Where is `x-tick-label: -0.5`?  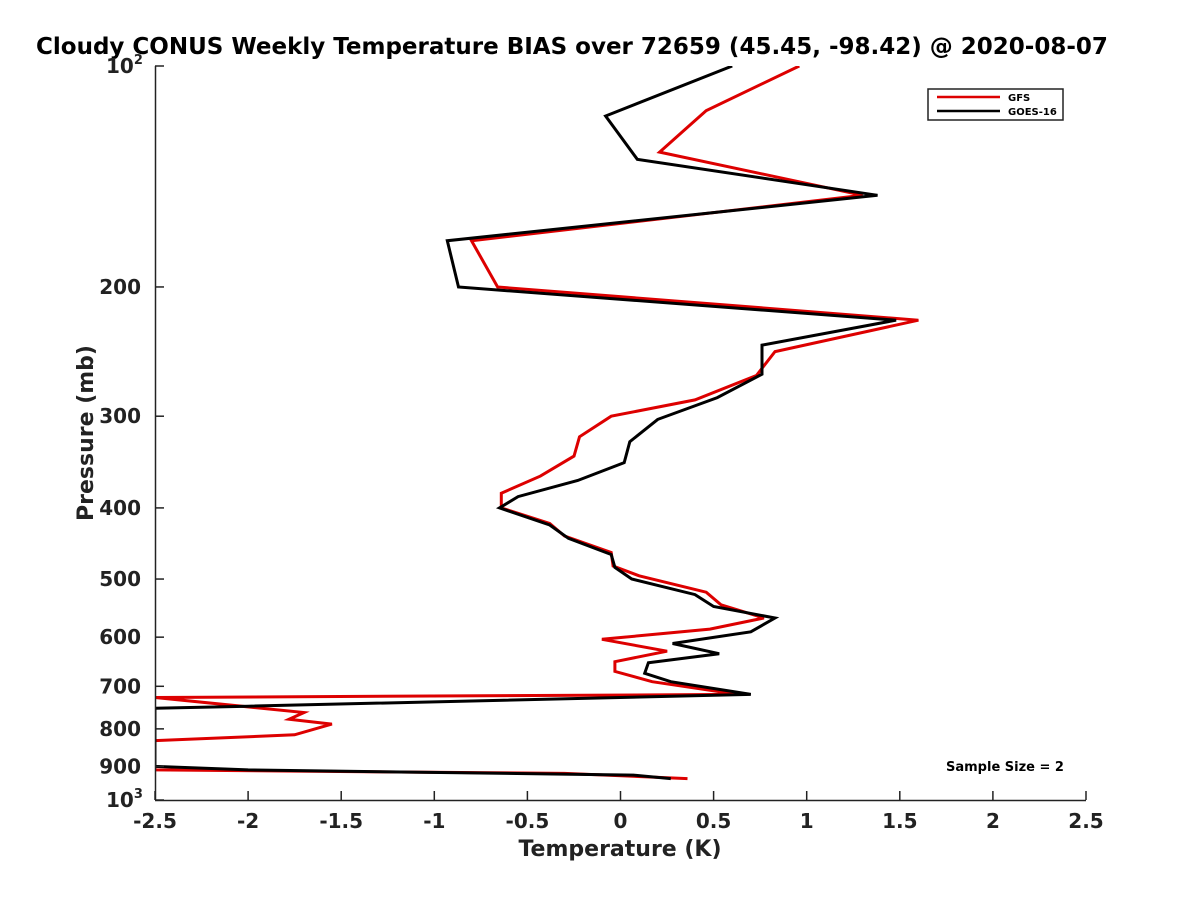
x-tick-label: -0.5 is located at coordinates (528, 821).